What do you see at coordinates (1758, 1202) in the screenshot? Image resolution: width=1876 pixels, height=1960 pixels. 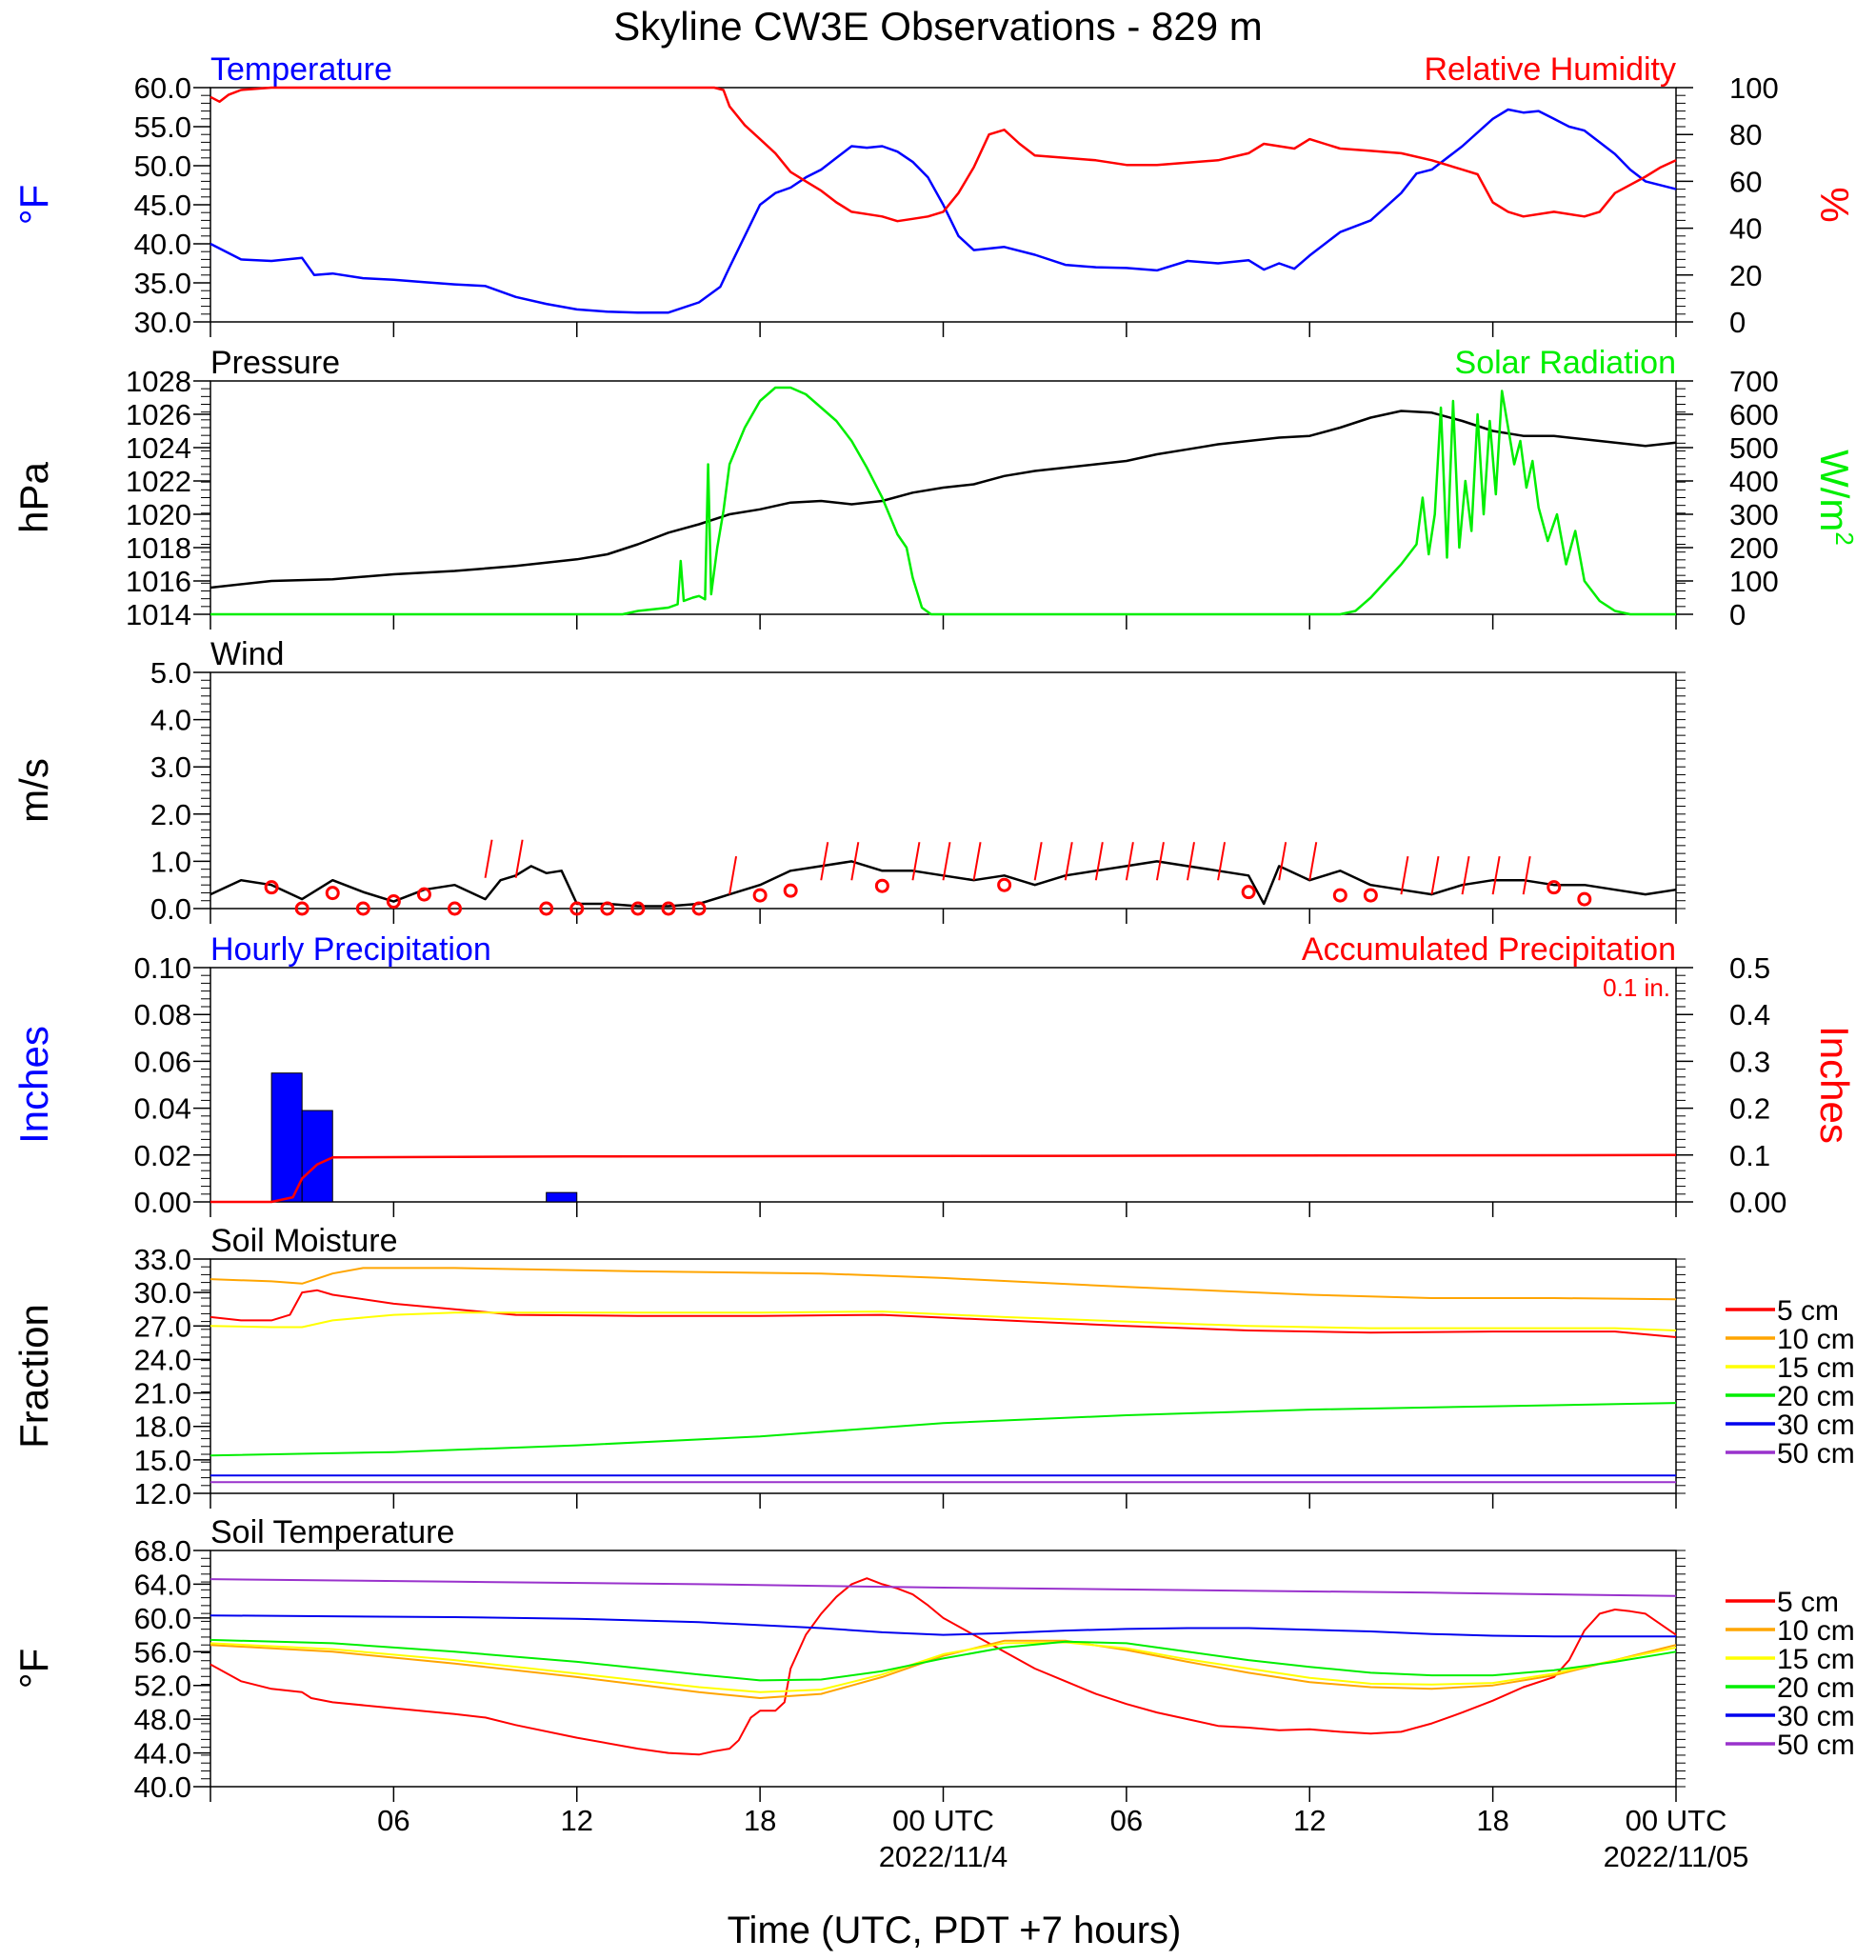 I see `right-tick-label: 0.00` at bounding box center [1758, 1202].